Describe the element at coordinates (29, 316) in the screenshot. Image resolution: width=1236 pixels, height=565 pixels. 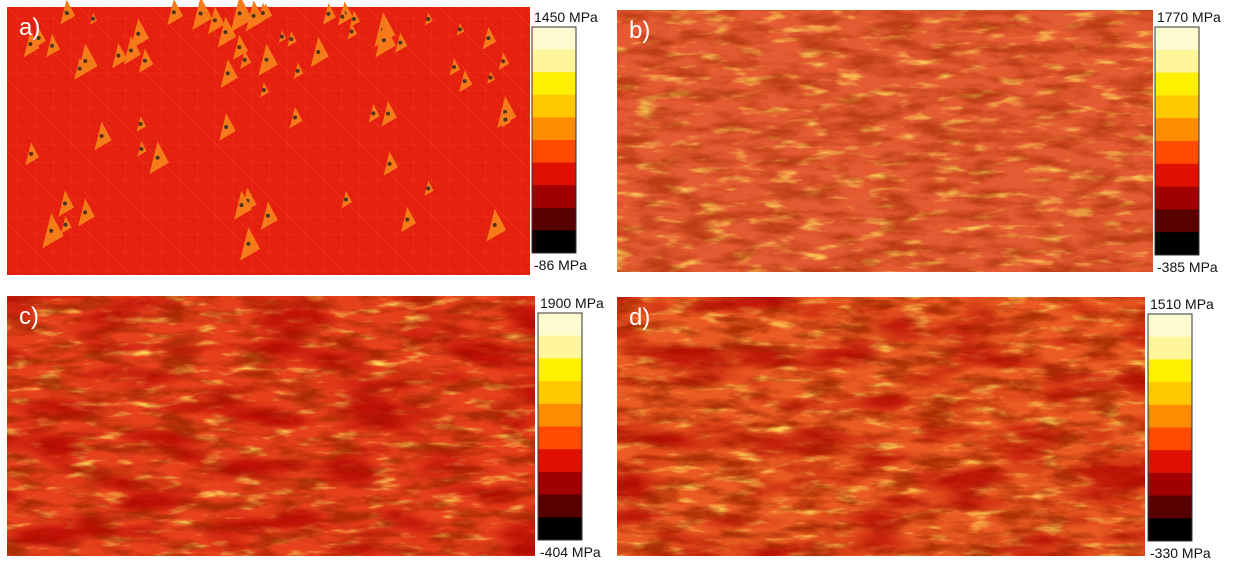
I see `panel-label: c)` at that location.